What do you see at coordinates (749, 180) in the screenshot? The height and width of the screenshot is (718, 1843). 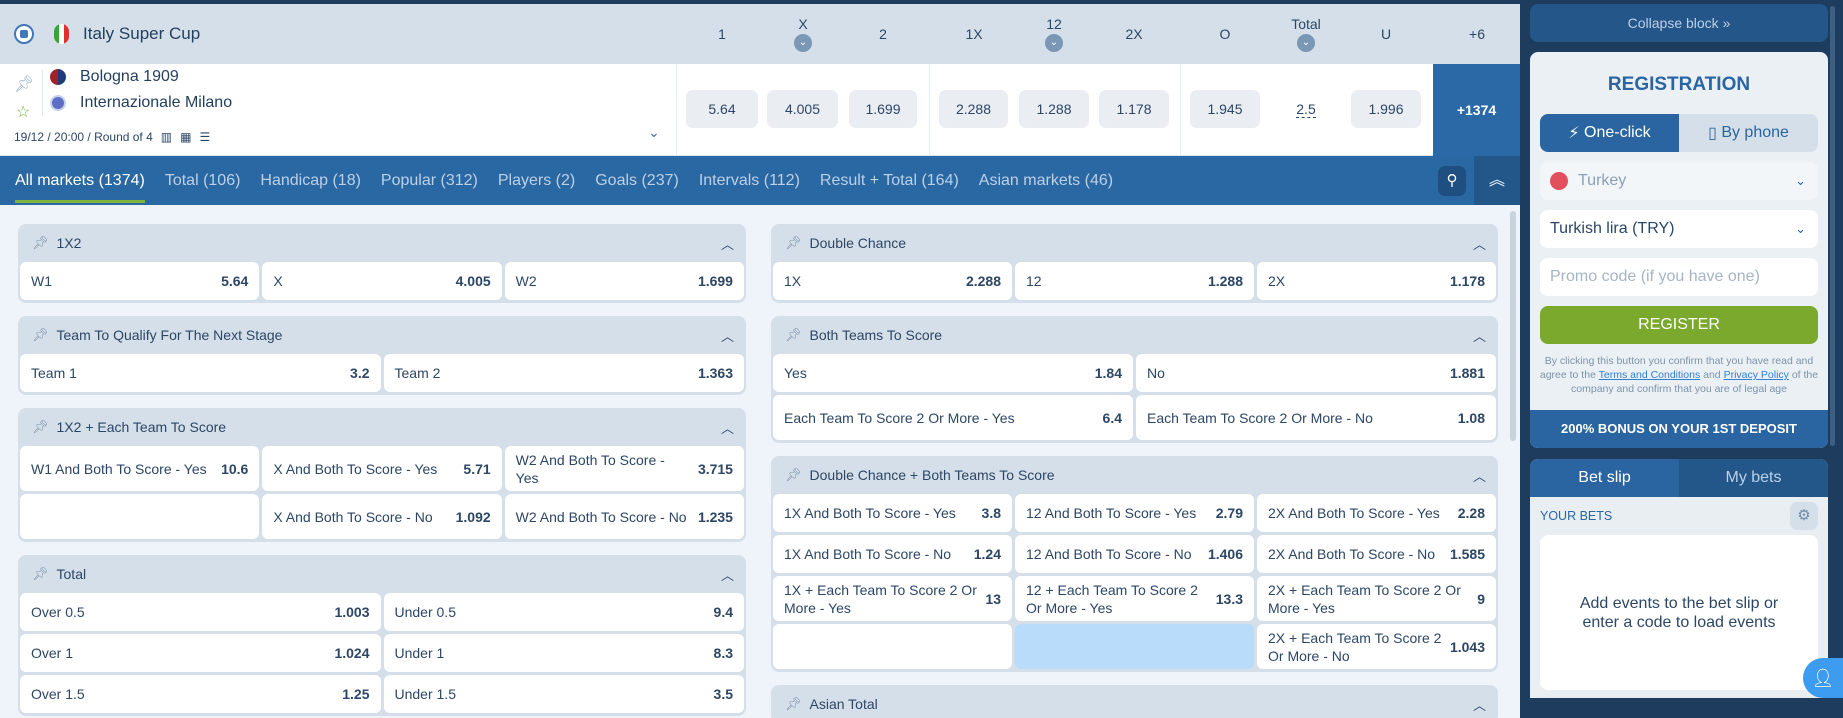 I see `tab-market: Intervals (112)` at bounding box center [749, 180].